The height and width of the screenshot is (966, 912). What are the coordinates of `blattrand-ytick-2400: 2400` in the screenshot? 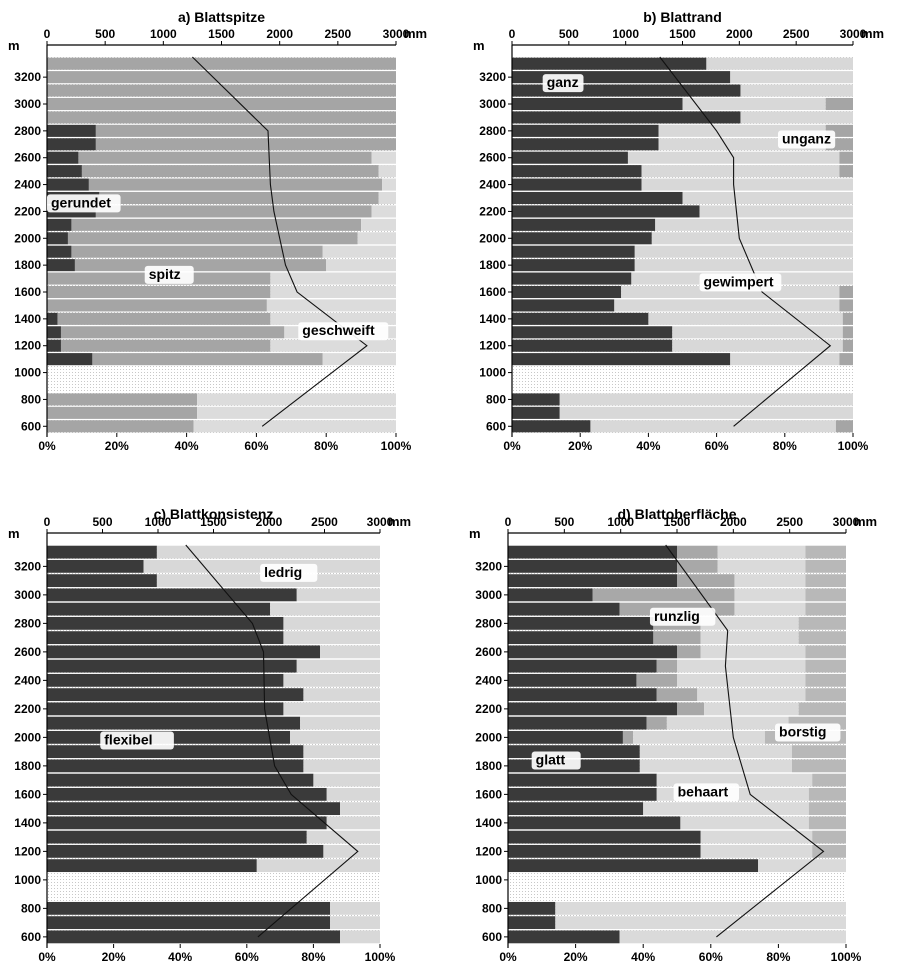 It's located at (492, 185).